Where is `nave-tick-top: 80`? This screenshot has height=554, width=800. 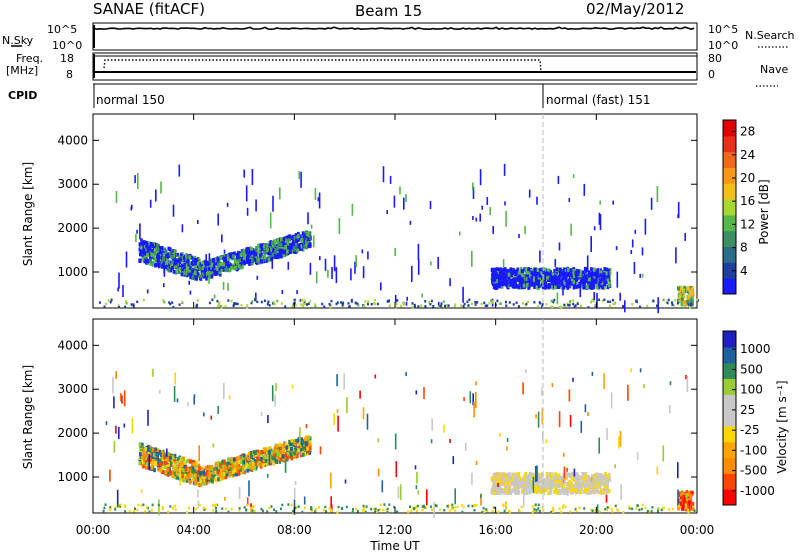
nave-tick-top: 80 is located at coordinates (715, 58).